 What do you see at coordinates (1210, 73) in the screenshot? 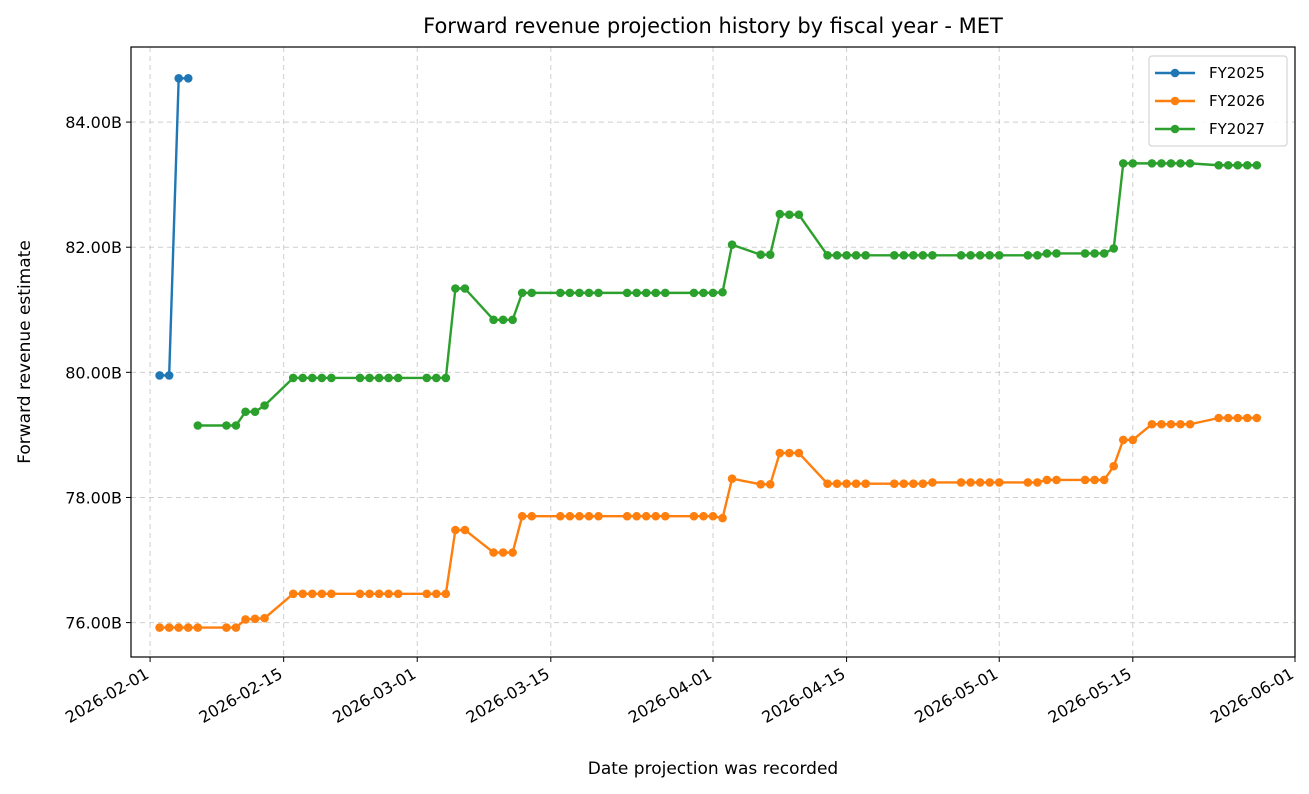
I see `legend-item-fy2025: FY2025` at bounding box center [1210, 73].